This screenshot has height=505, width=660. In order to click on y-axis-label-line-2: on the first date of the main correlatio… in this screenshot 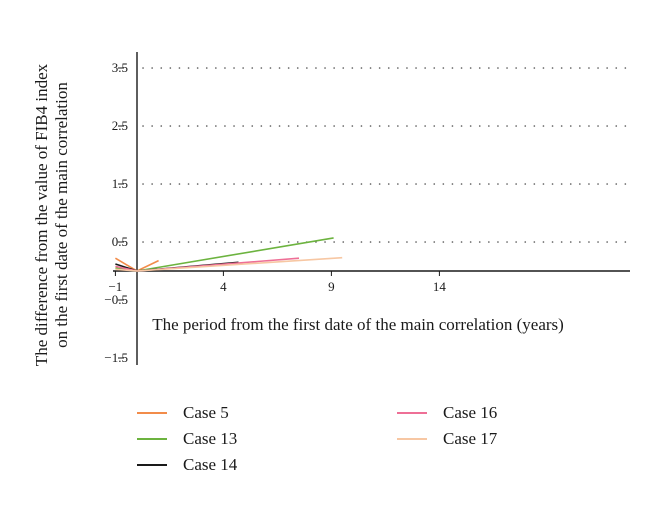, I will do `click(61, 215)`.